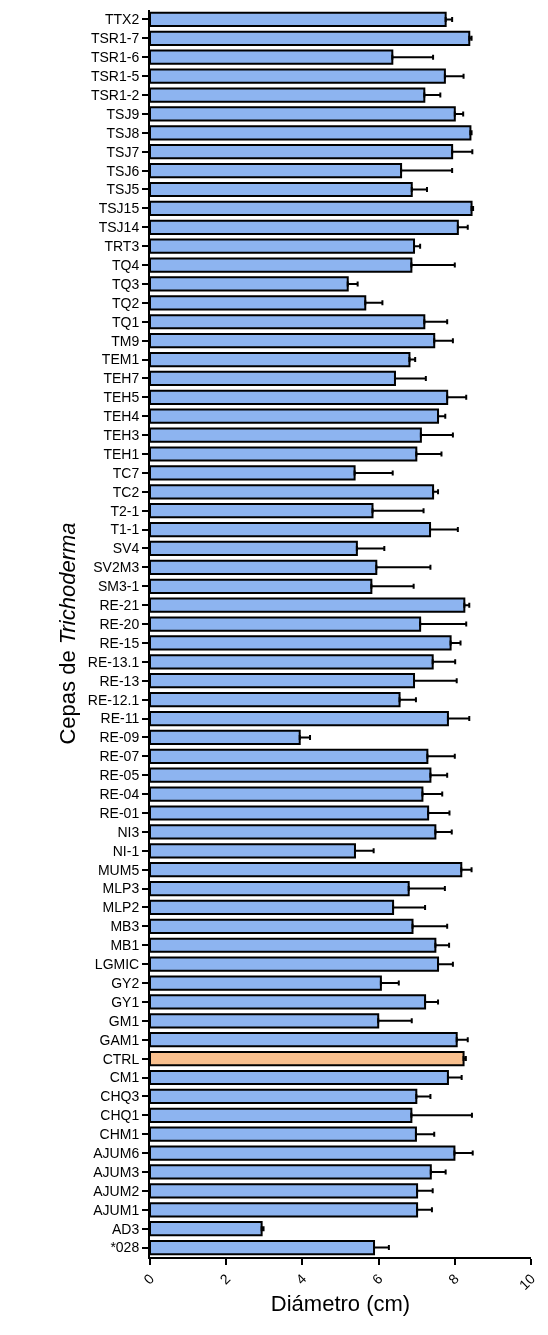  Describe the element at coordinates (454, 1279) in the screenshot. I see `x-tick-label: 8` at that location.